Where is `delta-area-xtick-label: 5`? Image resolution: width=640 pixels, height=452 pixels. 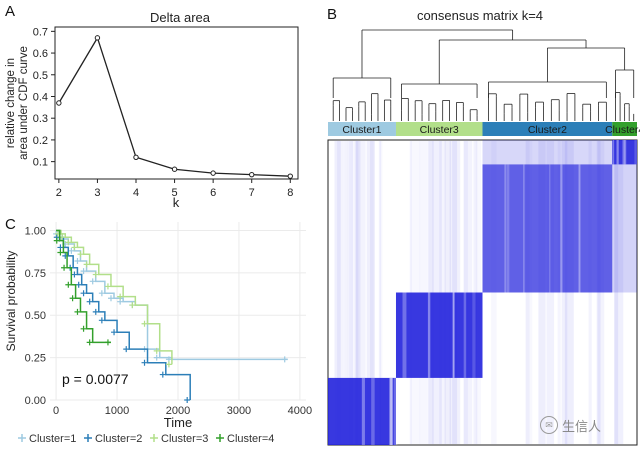 delta-area-xtick-label: 5 is located at coordinates (175, 193).